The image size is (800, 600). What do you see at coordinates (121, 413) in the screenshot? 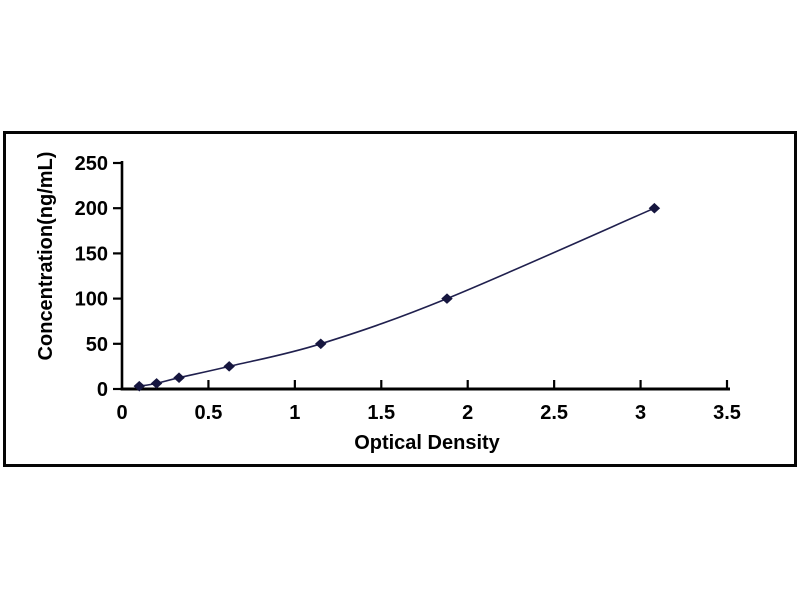
I see `x-tick-label: 0` at bounding box center [121, 413].